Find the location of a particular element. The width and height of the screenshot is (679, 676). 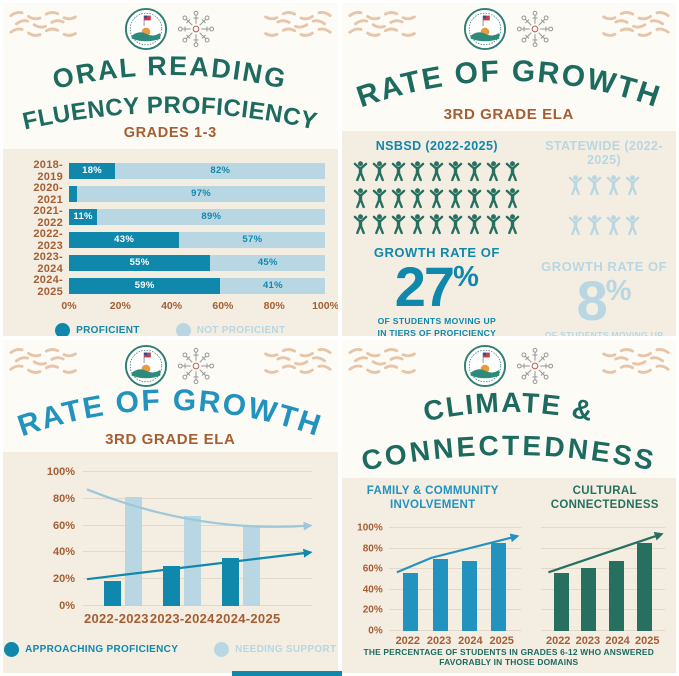

caption-line-1: OF STUDENTS MOVING UP is located at coordinates (604, 333).